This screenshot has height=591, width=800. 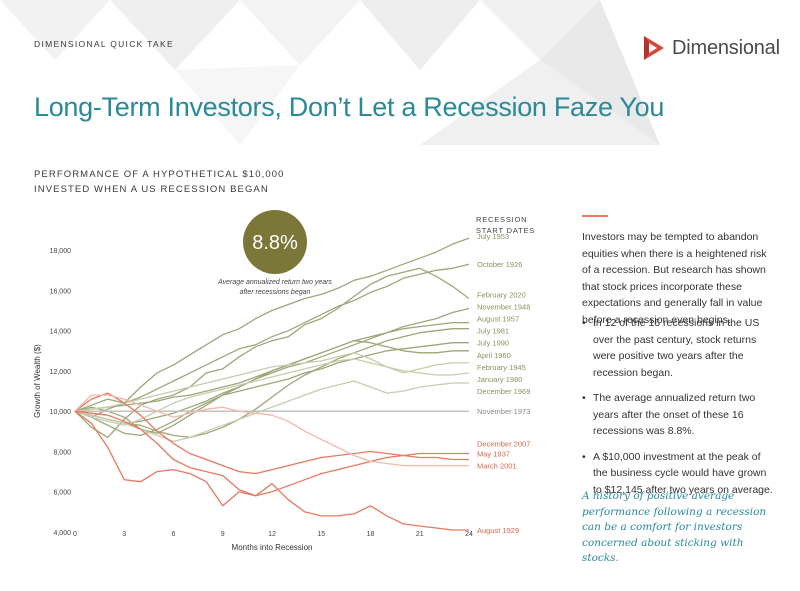 I want to click on y-tick-label: 14,000, so click(x=61, y=332).